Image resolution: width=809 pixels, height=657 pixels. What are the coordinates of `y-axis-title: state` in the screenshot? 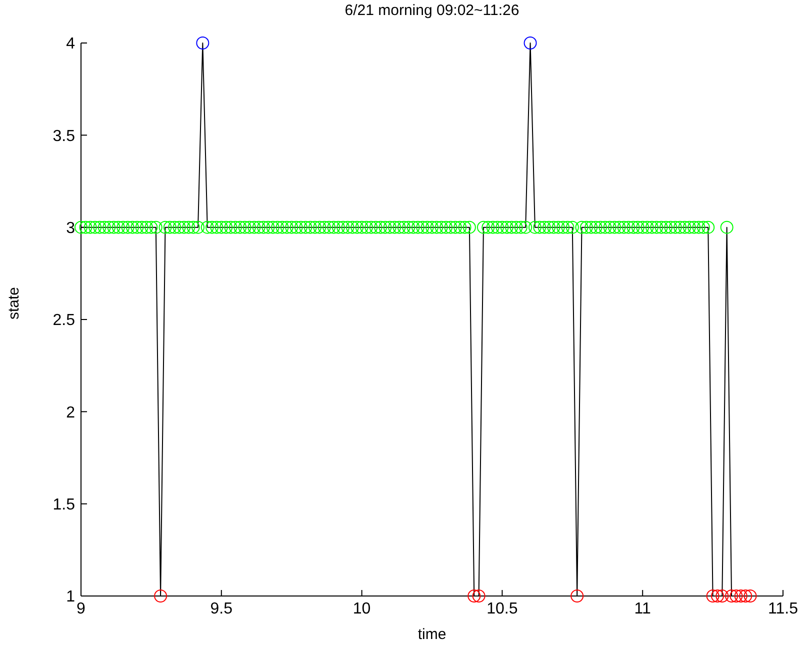 It's located at (13, 303).